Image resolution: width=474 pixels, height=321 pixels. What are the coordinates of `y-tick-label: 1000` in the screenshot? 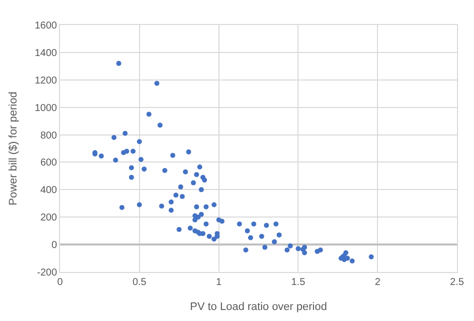 It's located at (46, 108).